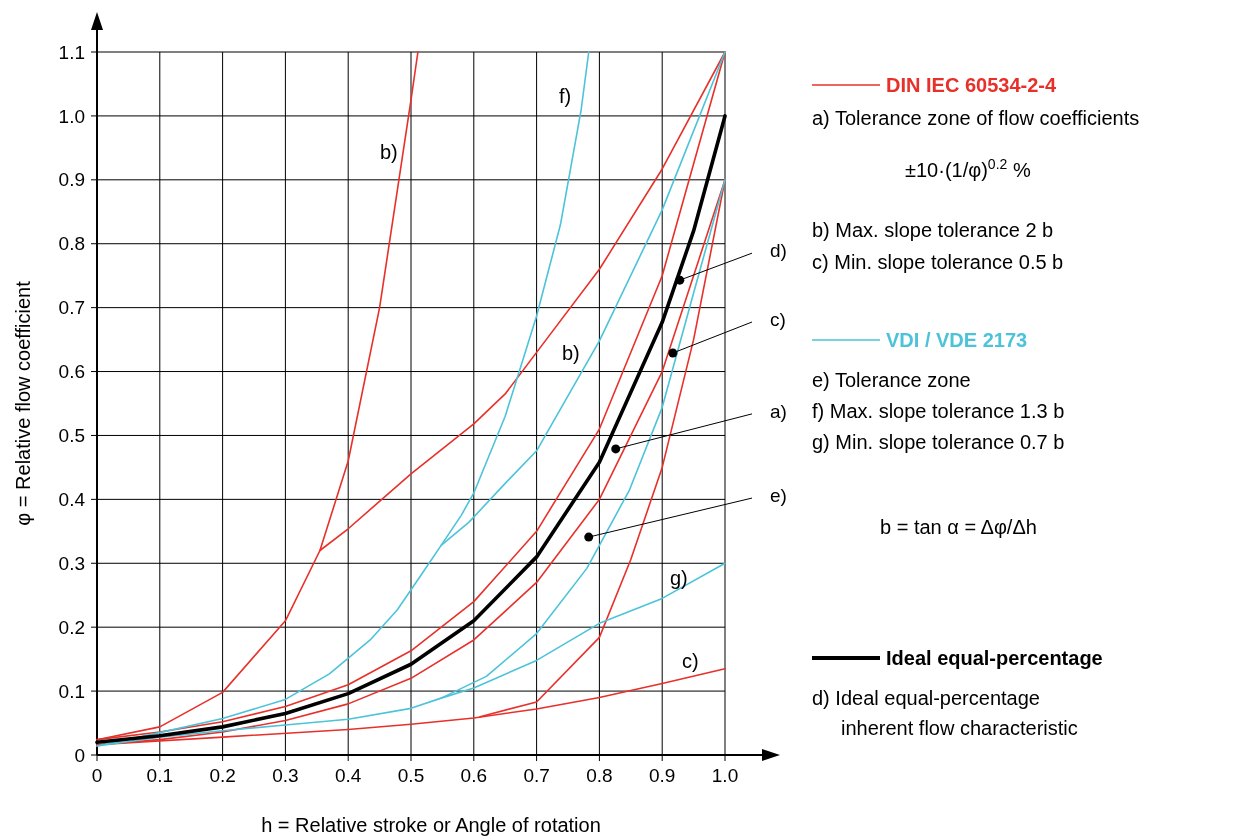 This screenshot has width=1253, height=836. What do you see at coordinates (945, 713) in the screenshot?
I see `text: d) Ideal equal-percentage inherent flow characteristic` at bounding box center [945, 713].